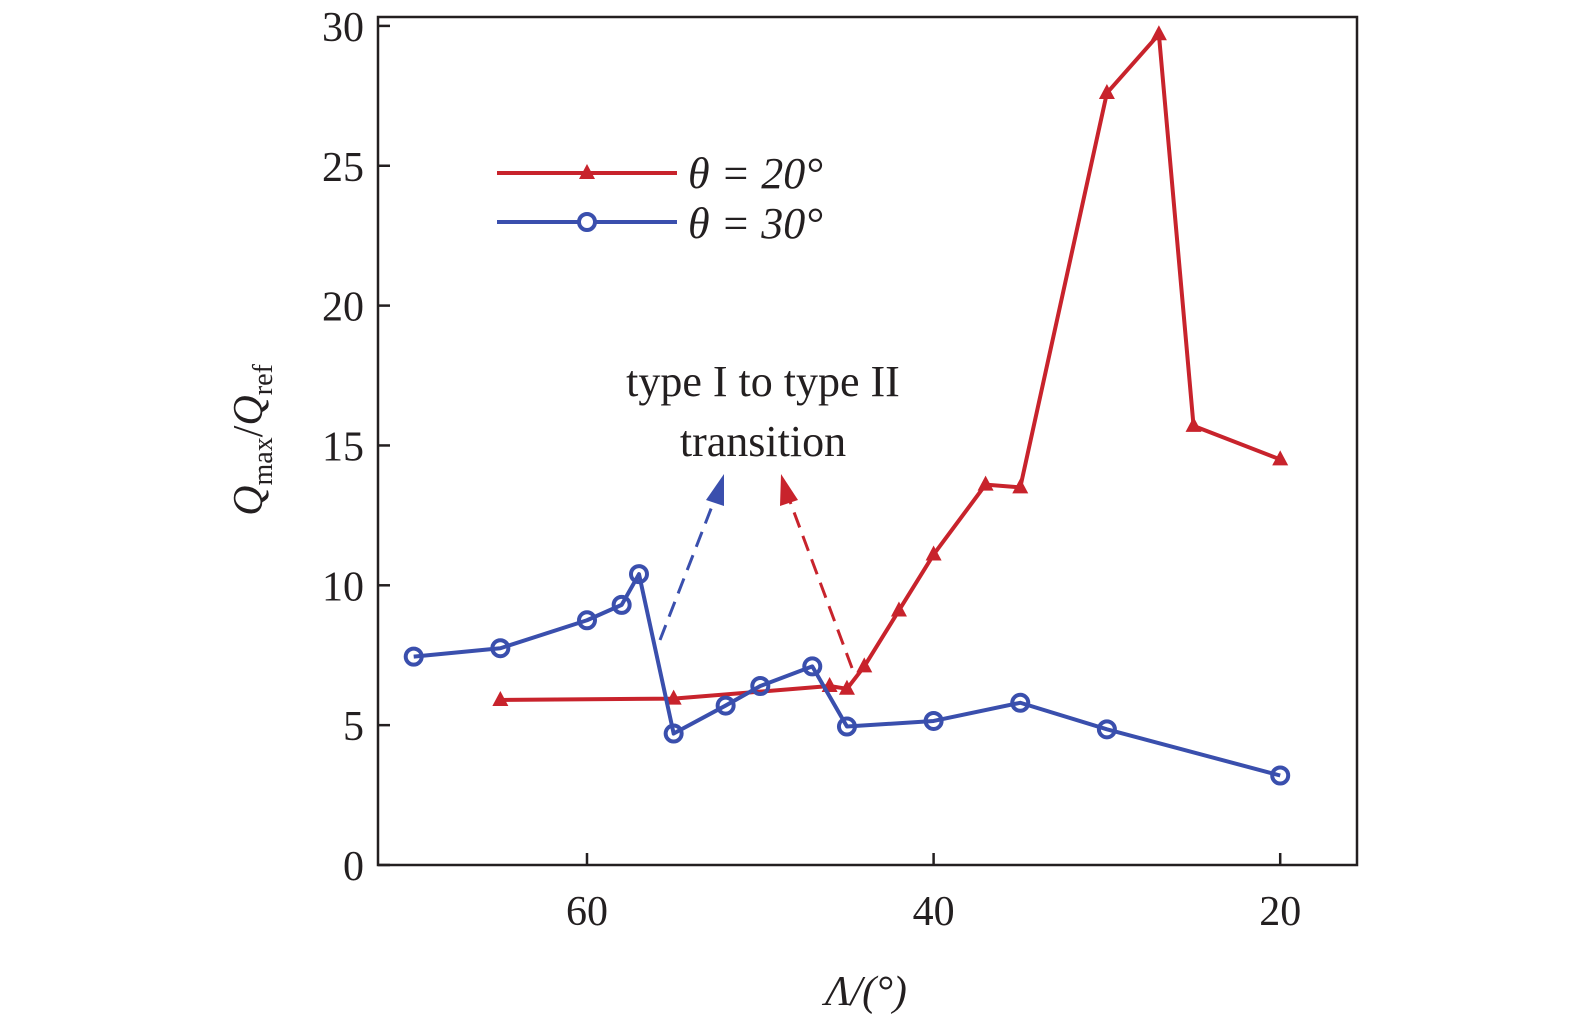 The width and height of the screenshot is (1575, 1027). Describe the element at coordinates (763, 381) in the screenshot. I see `annotation-line-1: type I to type II` at that location.